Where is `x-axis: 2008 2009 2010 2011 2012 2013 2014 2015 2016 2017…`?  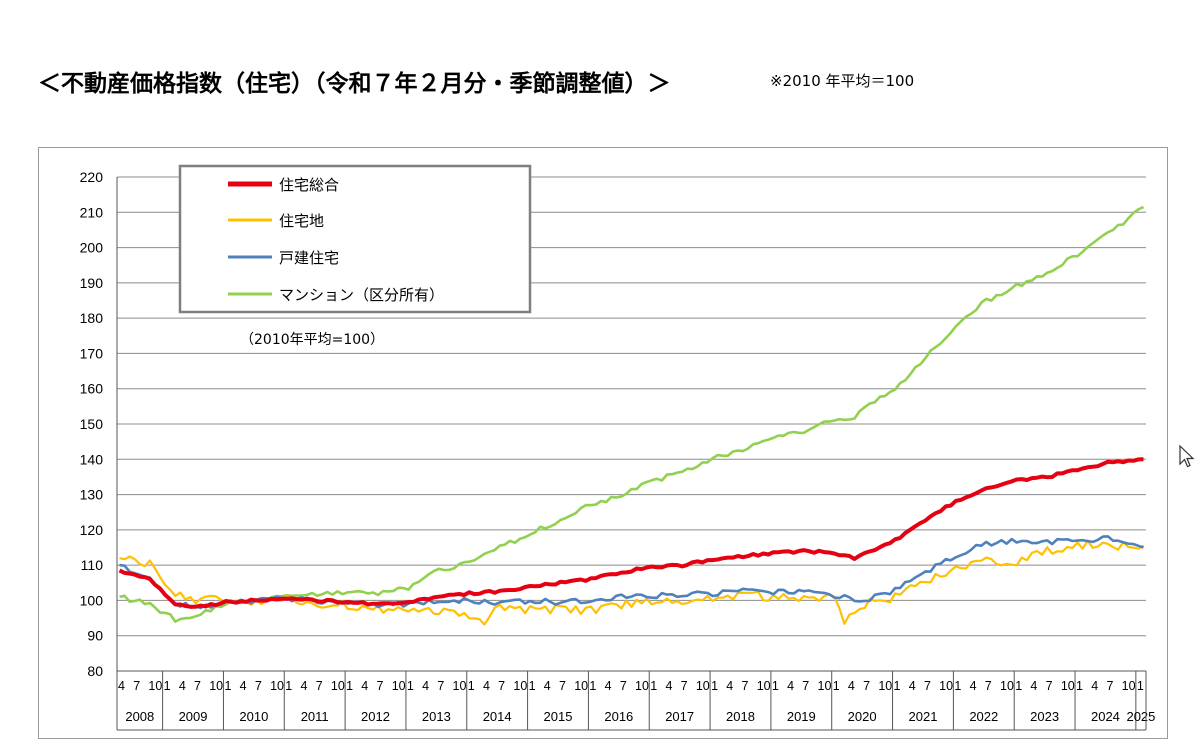 x-axis: 2008 2009 2010 2011 2012 2013 2014 2015 2016 2017… is located at coordinates (635, 701).